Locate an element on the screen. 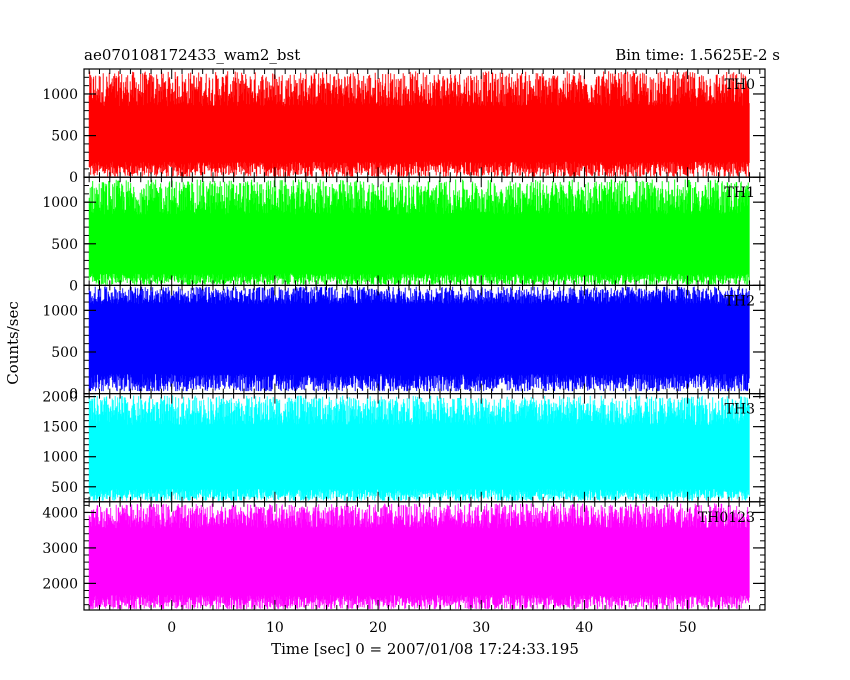 This screenshot has width=850, height=680. y-tick-label-th0: 500 is located at coordinates (64, 137).